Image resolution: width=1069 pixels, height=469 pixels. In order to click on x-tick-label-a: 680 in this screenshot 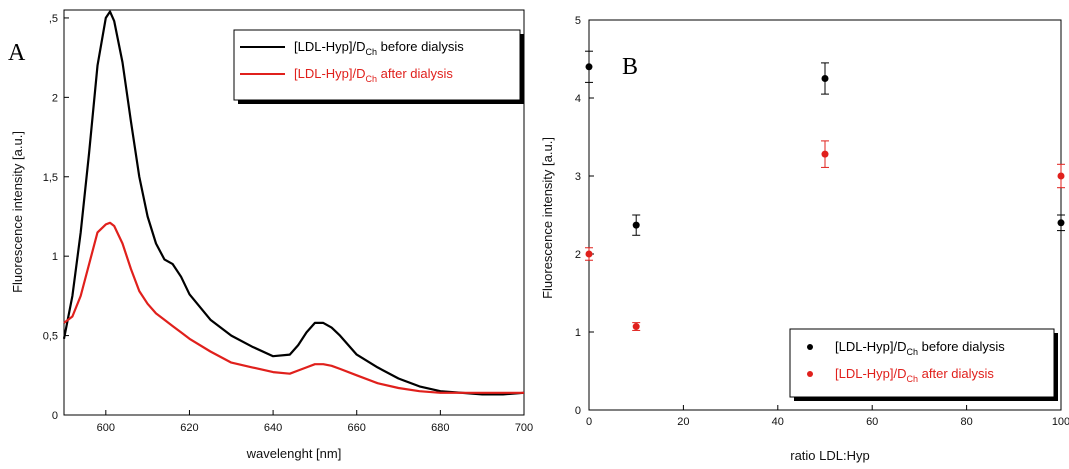, I will do `click(440, 428)`.